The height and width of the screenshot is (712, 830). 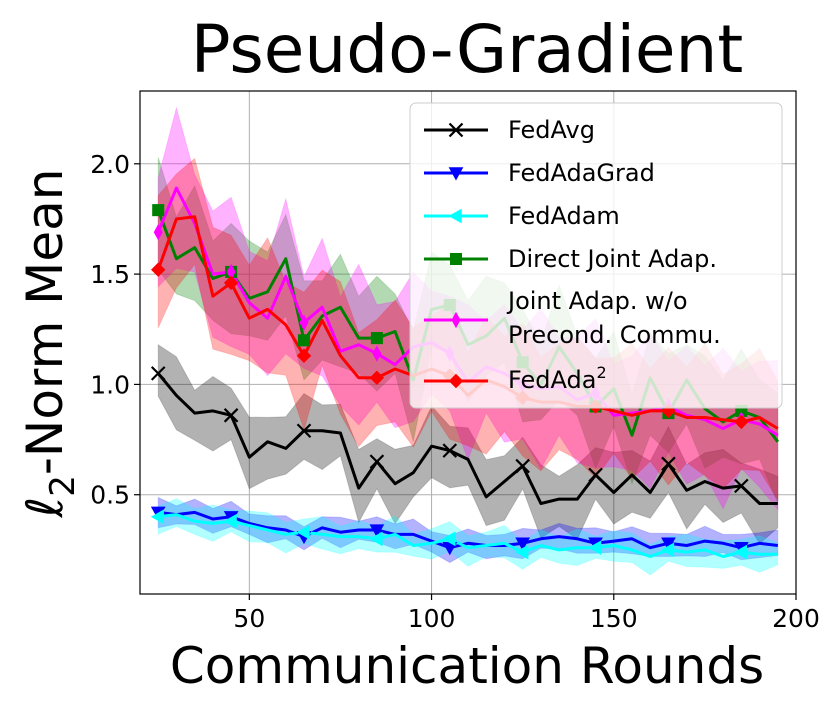 I want to click on y-axis-label: ℓ2-Norm Mean, so click(x=49, y=344).